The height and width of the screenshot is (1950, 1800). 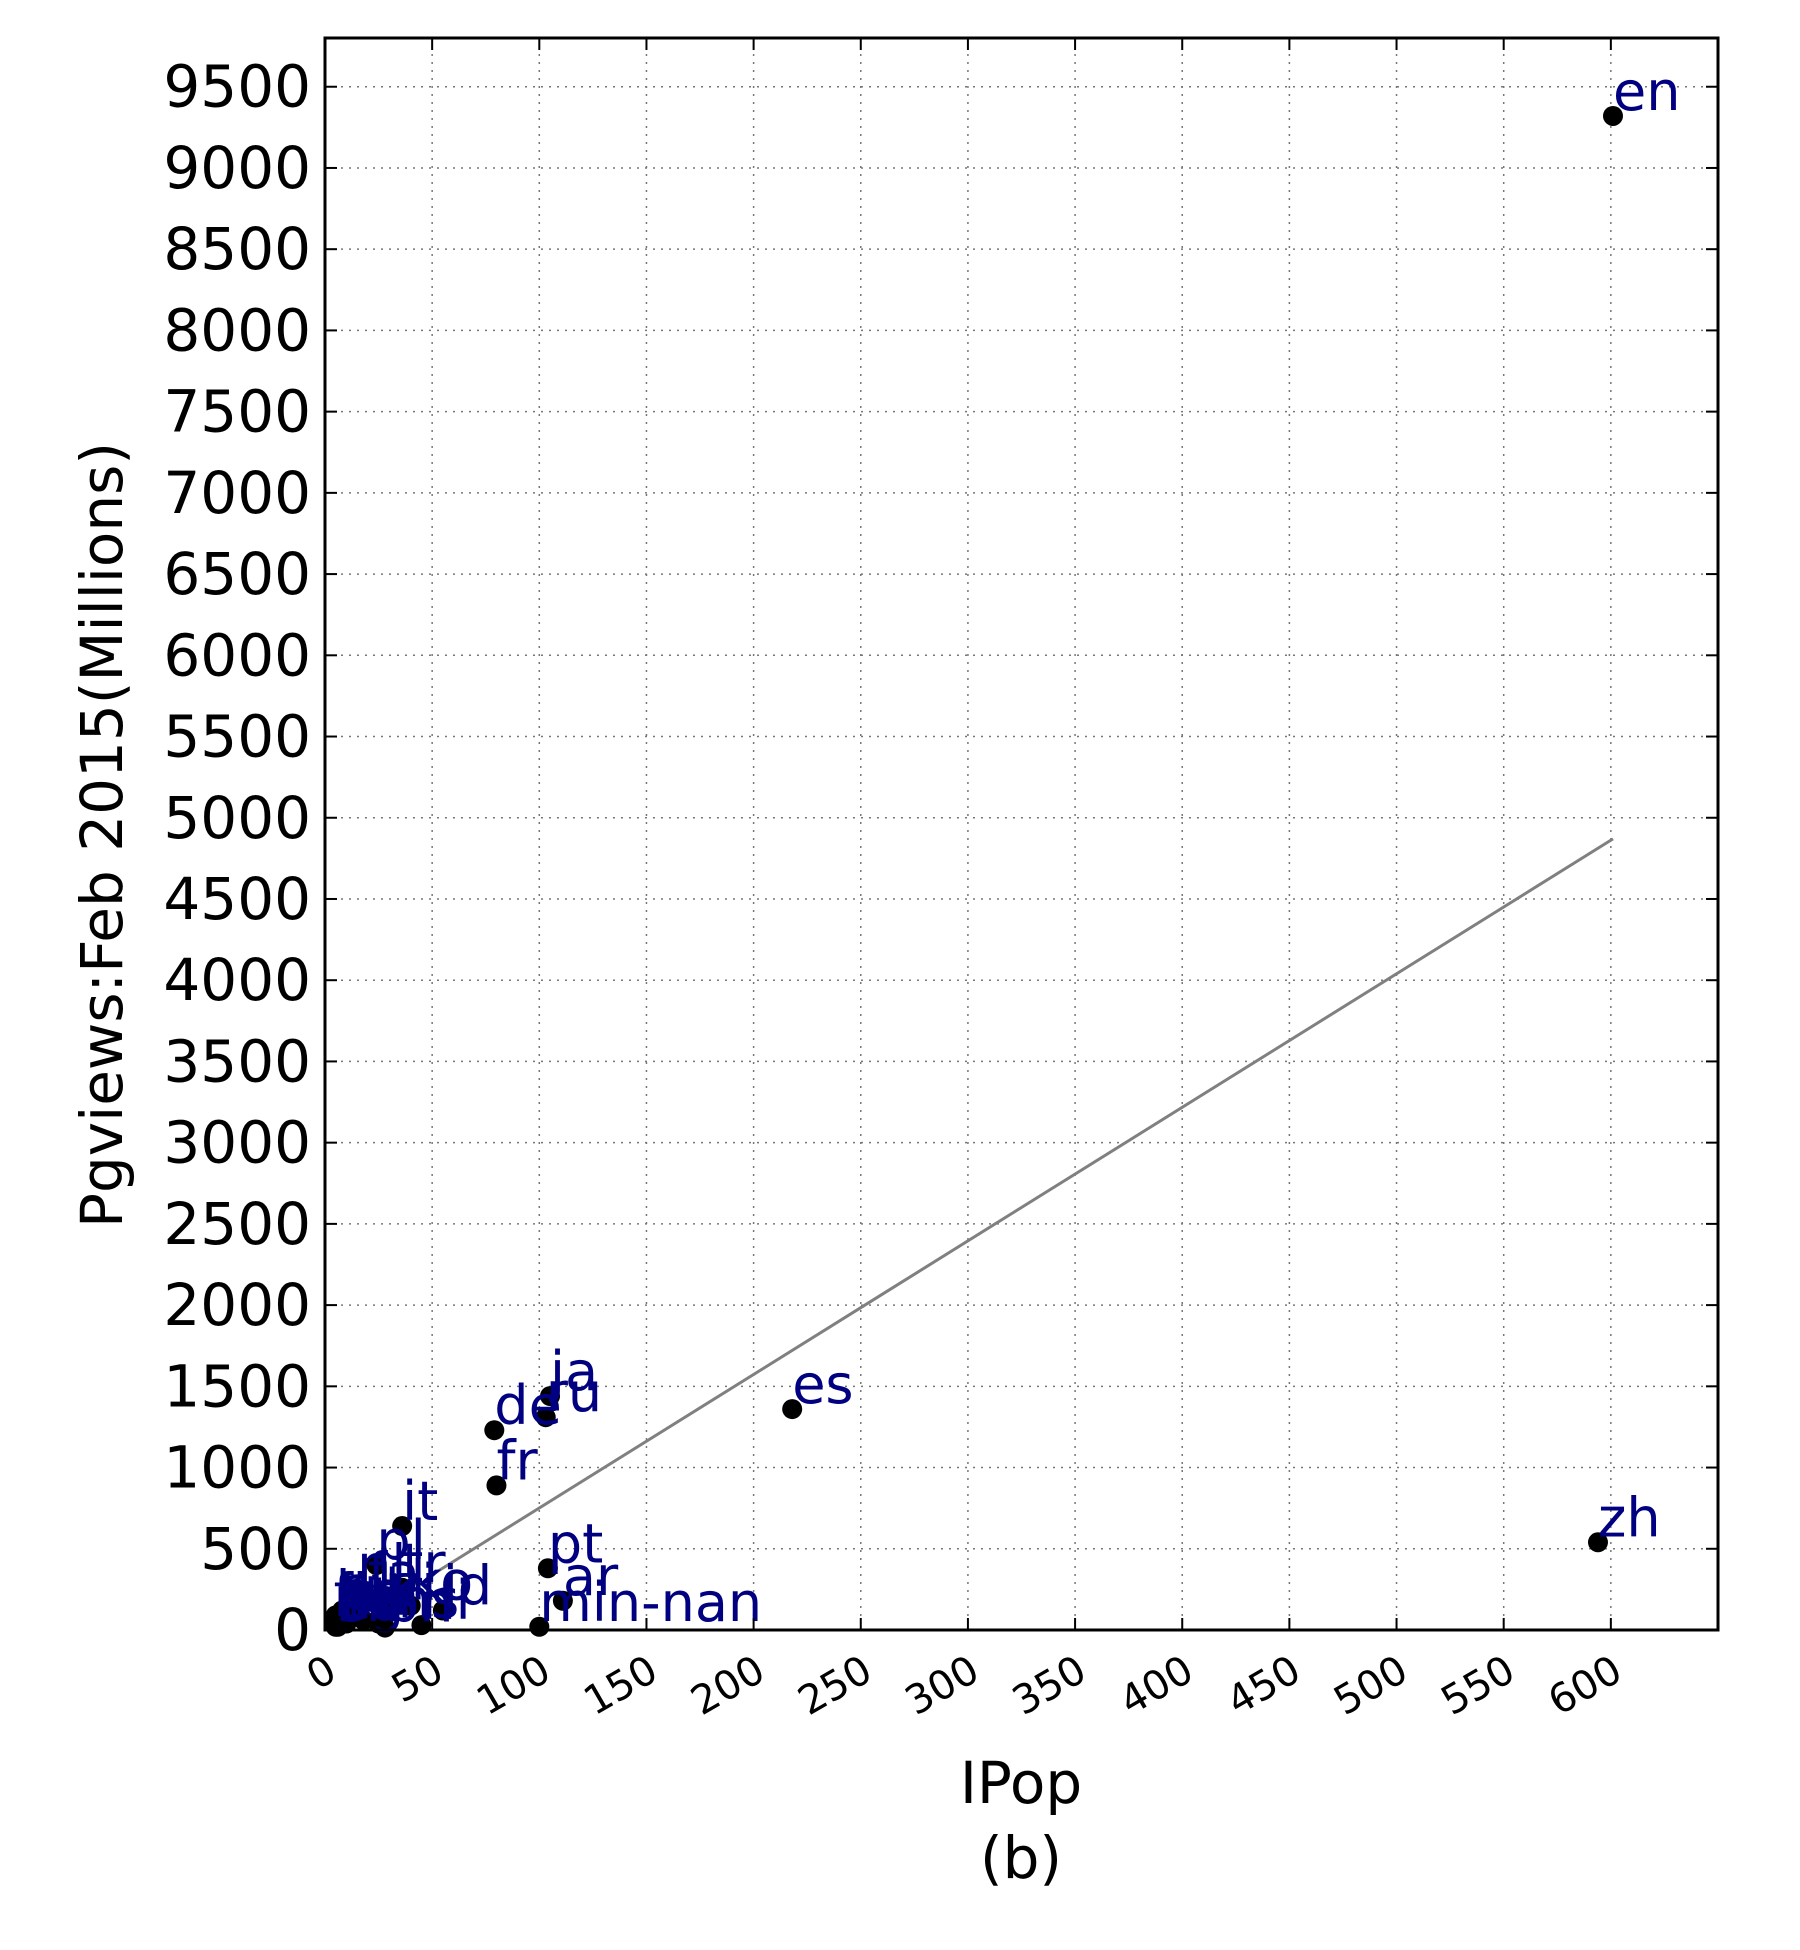 I want to click on point-label: fa, so click(x=394, y=1573).